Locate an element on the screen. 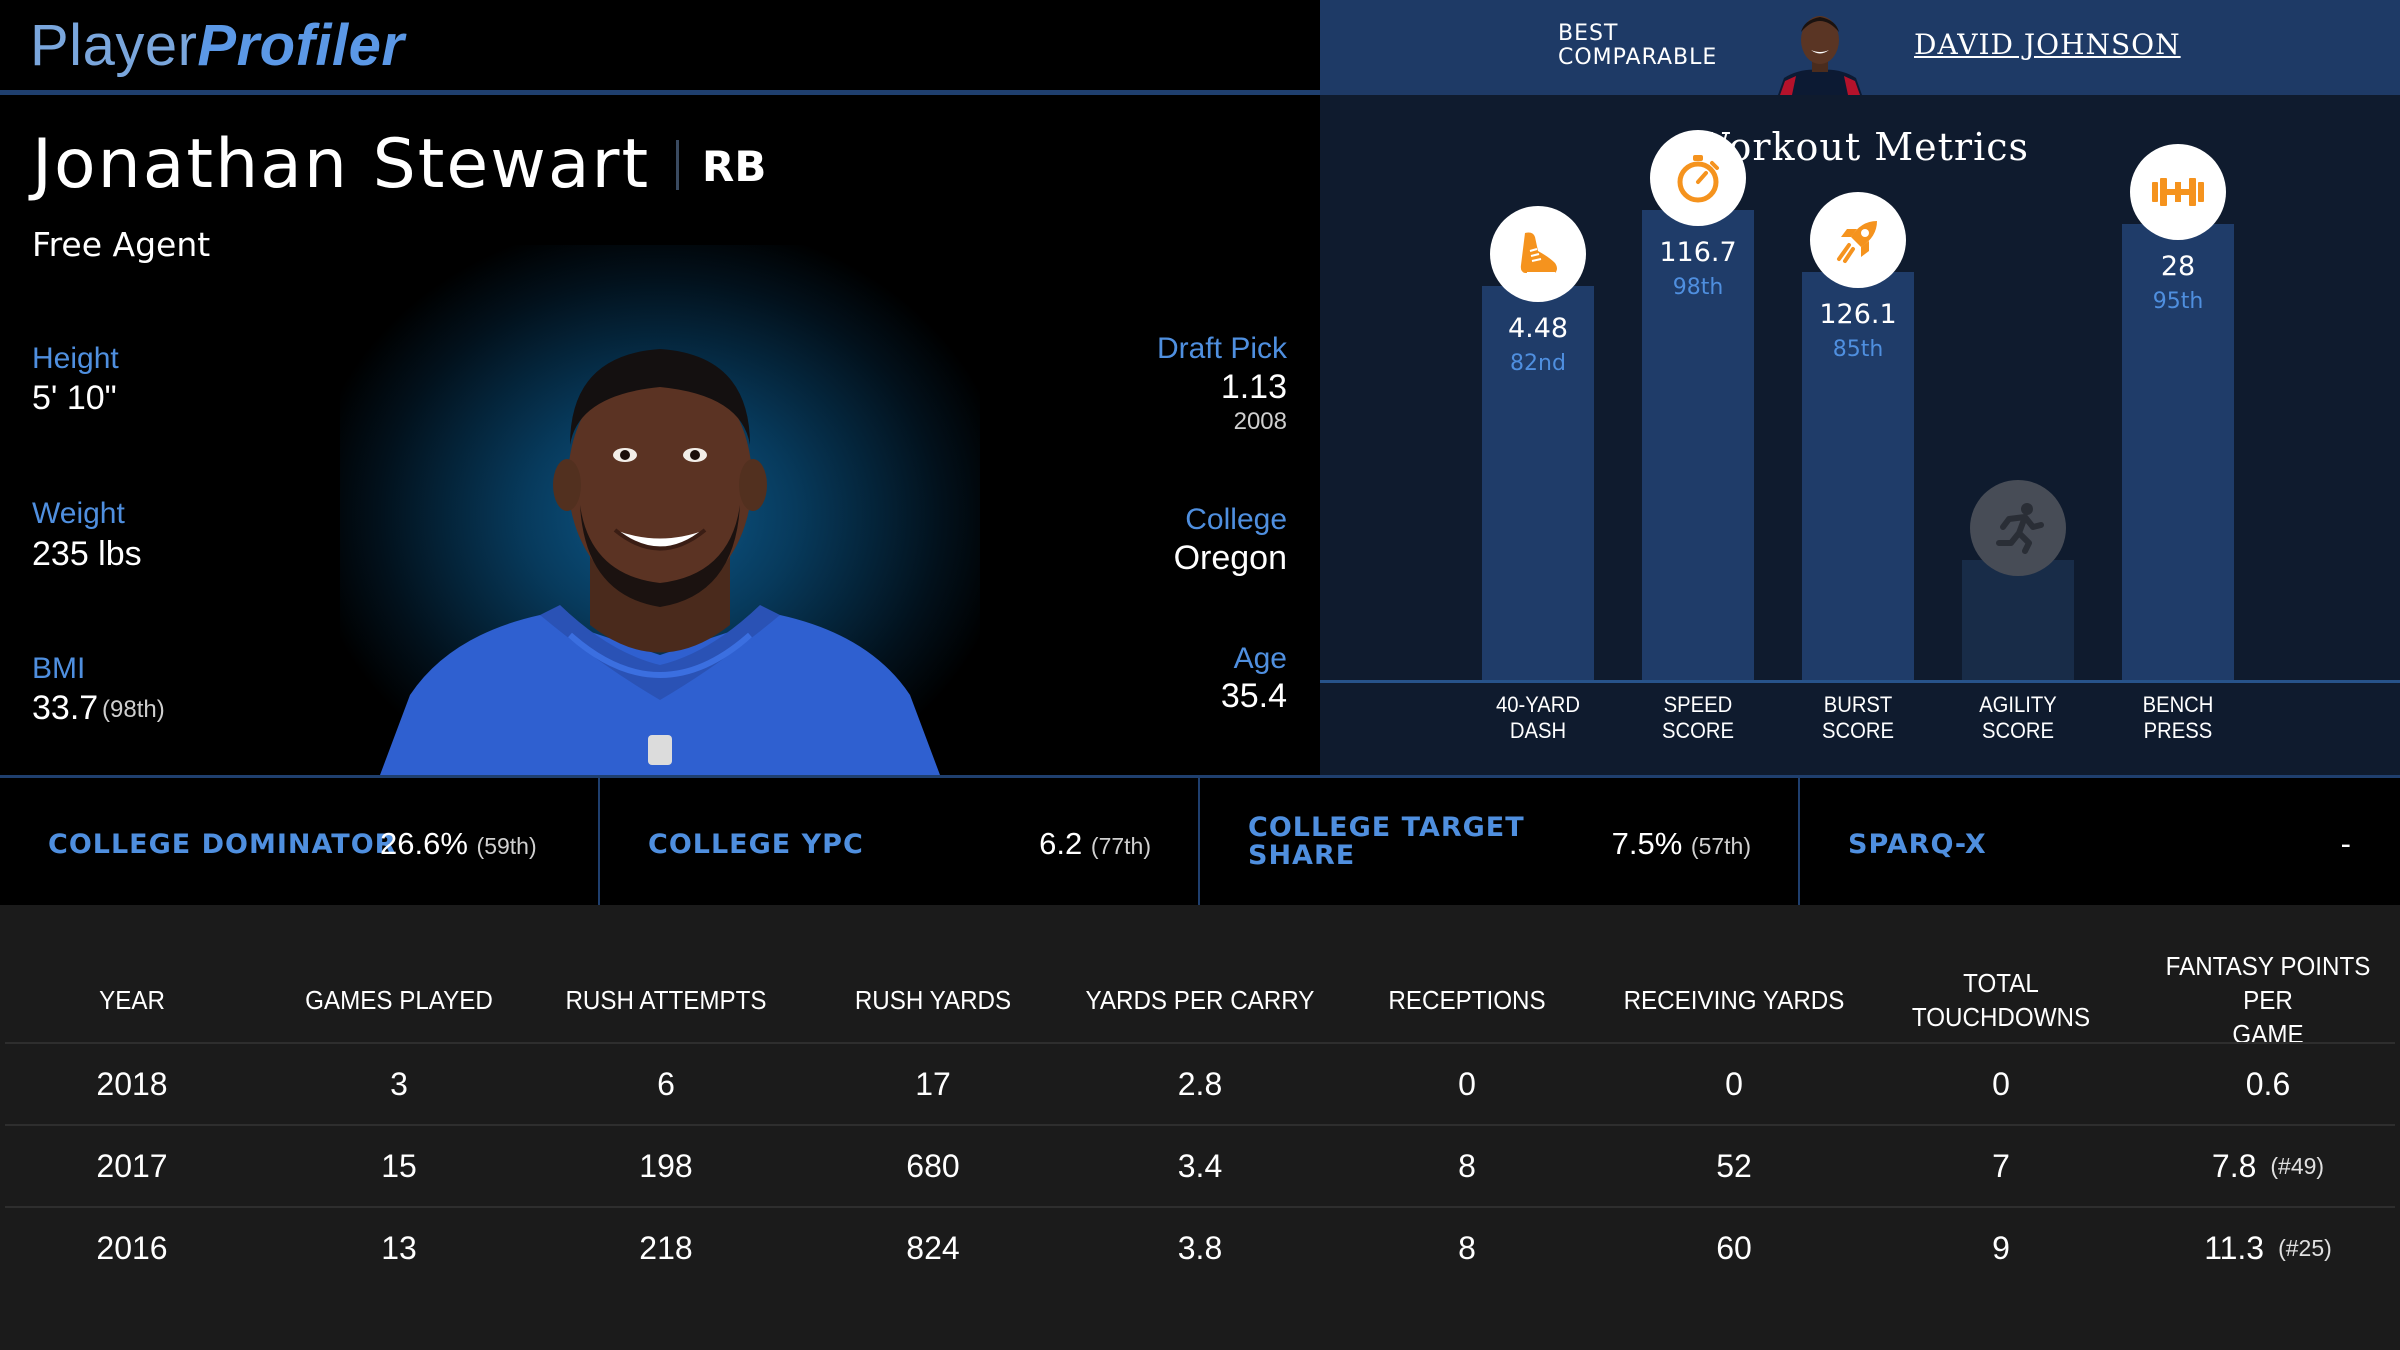  column-header-text: YEAR is located at coordinates (132, 1000).